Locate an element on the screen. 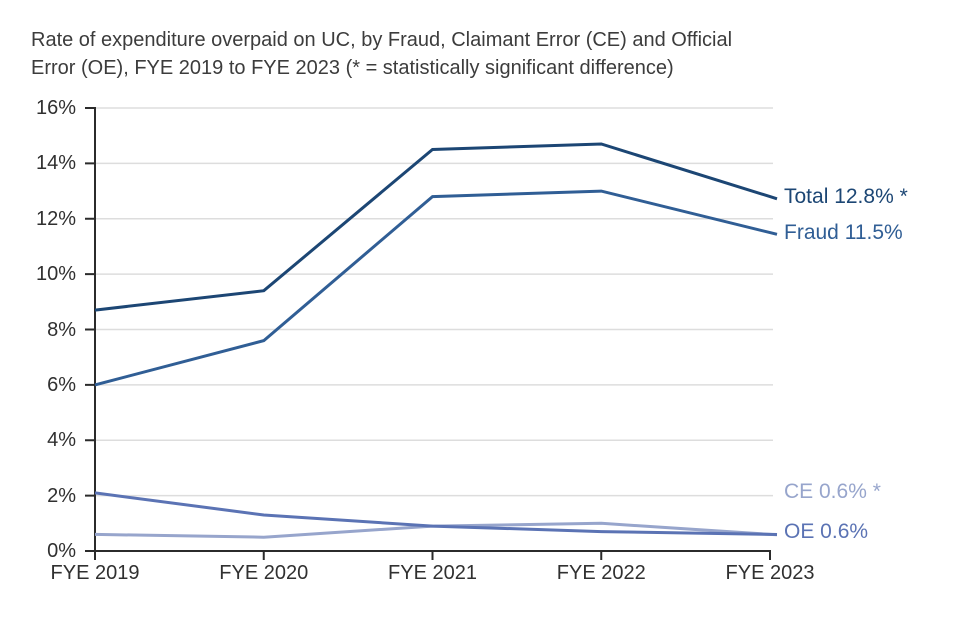 The height and width of the screenshot is (640, 960). x-tick-label: FYE 2022 is located at coordinates (601, 573).